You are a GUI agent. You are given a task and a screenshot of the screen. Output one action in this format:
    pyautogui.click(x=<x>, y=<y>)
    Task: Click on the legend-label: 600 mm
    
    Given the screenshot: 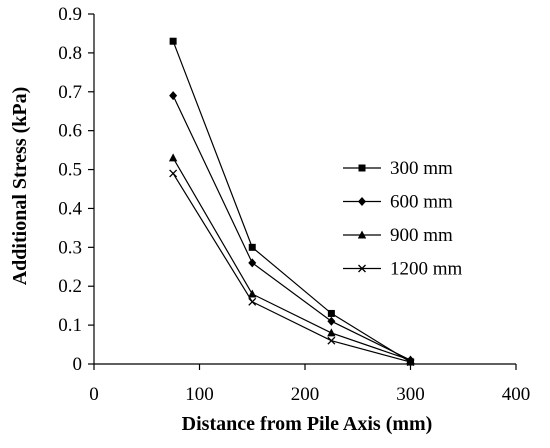 What is the action you would take?
    pyautogui.click(x=421, y=202)
    